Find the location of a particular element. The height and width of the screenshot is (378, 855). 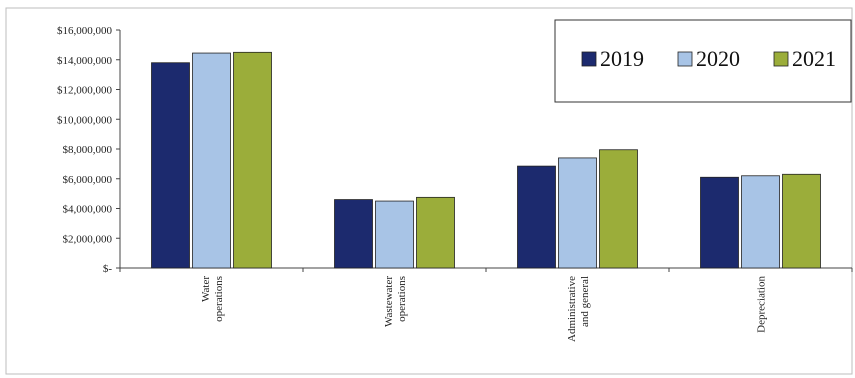

y-tick-label: $- is located at coordinates (108, 269).